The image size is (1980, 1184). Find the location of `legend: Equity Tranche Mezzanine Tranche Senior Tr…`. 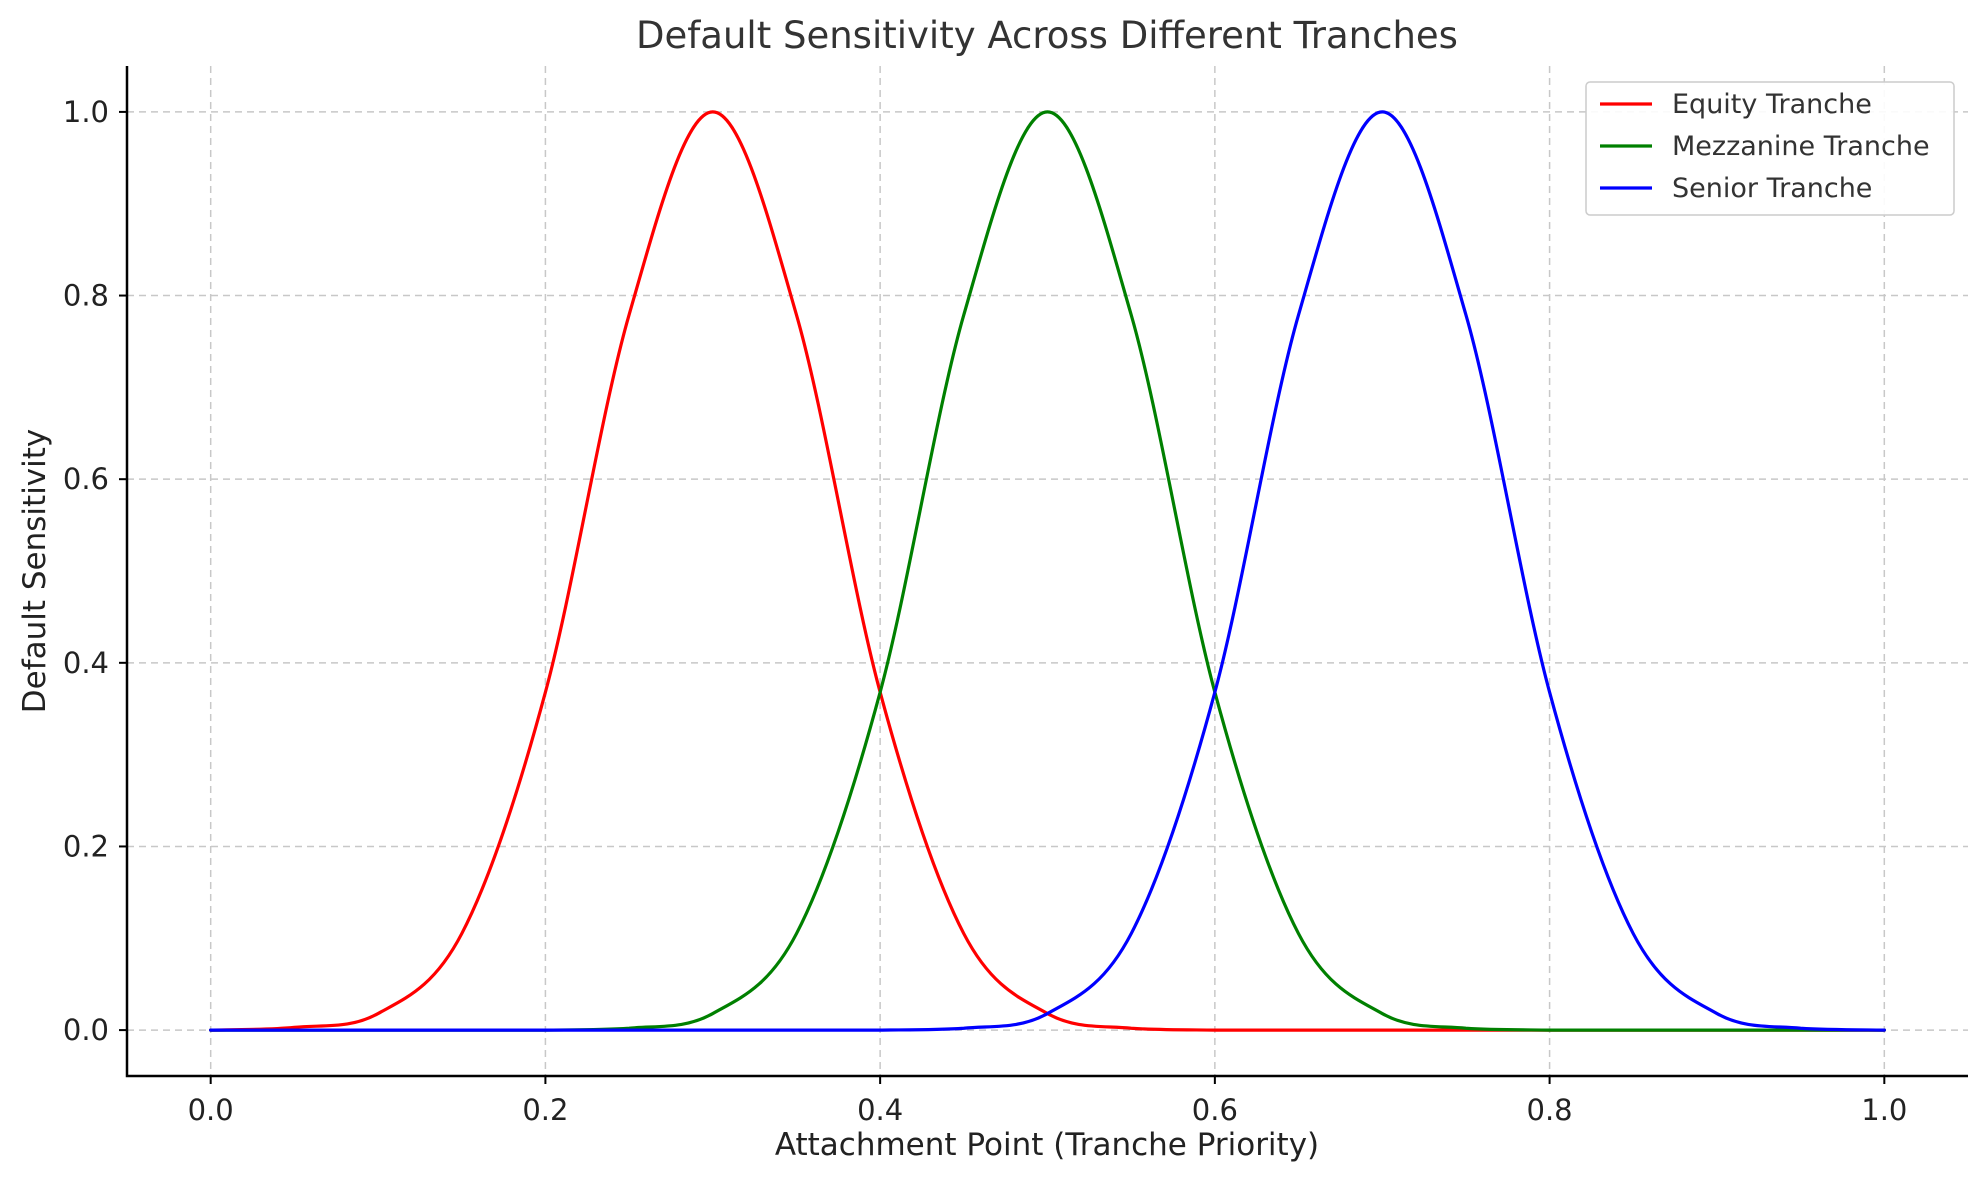

legend: Equity Tranche Mezzanine Tranche Senior Tr… is located at coordinates (1770, 148).